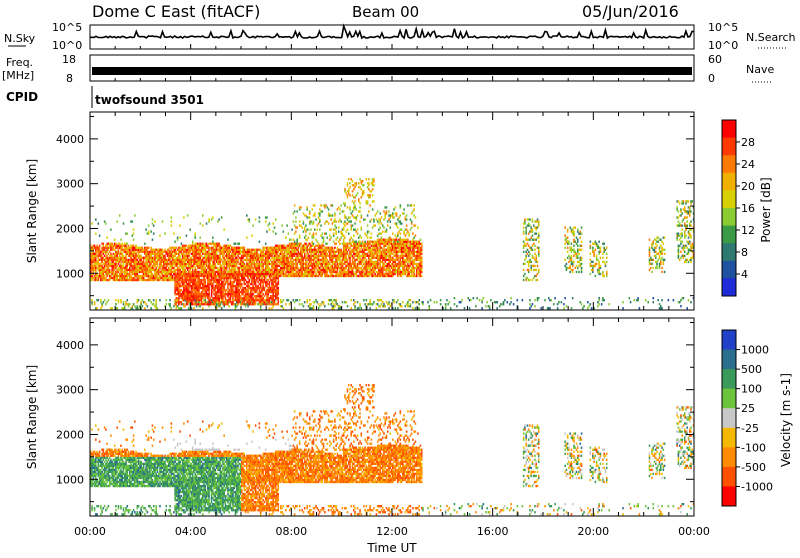 This screenshot has width=800, height=558. What do you see at coordinates (69, 78) in the screenshot?
I see `freq-tick-bottom: 8` at bounding box center [69, 78].